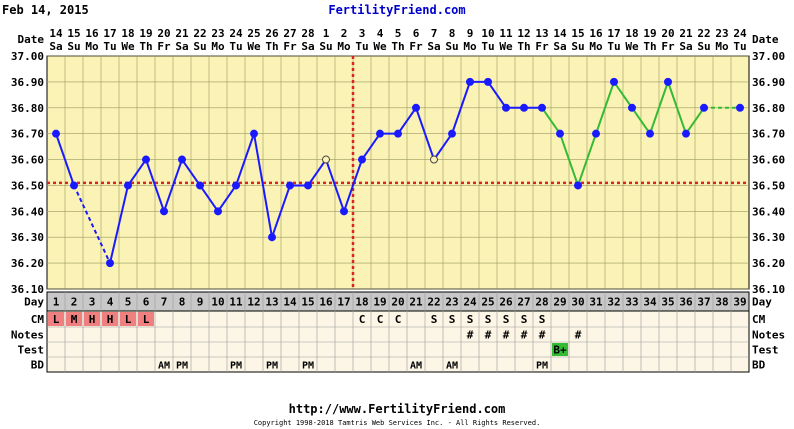 The image size is (794, 429). Describe the element at coordinates (45, 10) in the screenshot. I see `chart-date: Feb 14, 2015` at that location.